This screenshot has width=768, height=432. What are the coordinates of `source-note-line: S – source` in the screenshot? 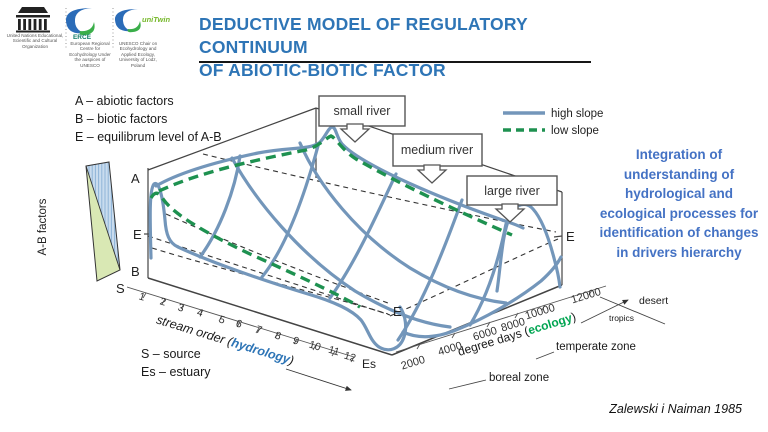 It's located at (171, 354).